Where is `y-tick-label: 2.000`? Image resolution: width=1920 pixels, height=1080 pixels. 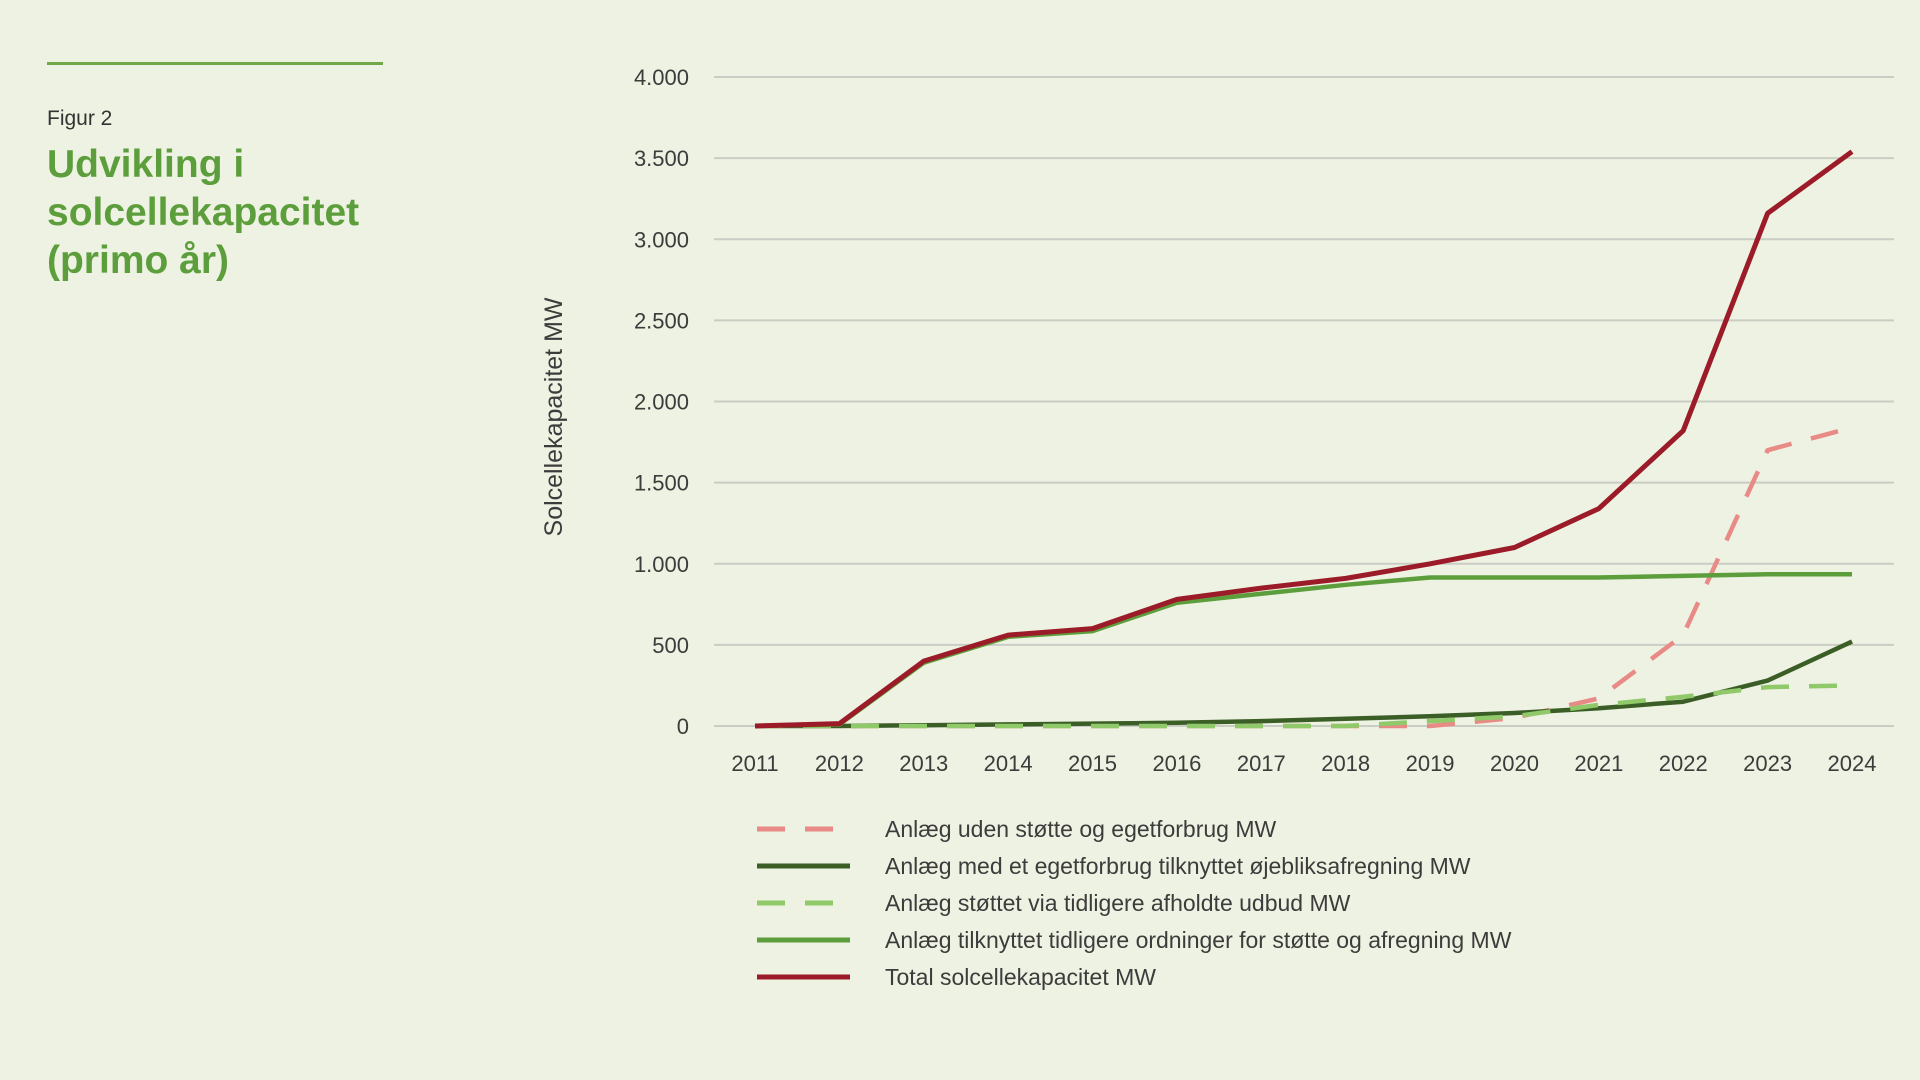
y-tick-label: 2.000 is located at coordinates (661, 402).